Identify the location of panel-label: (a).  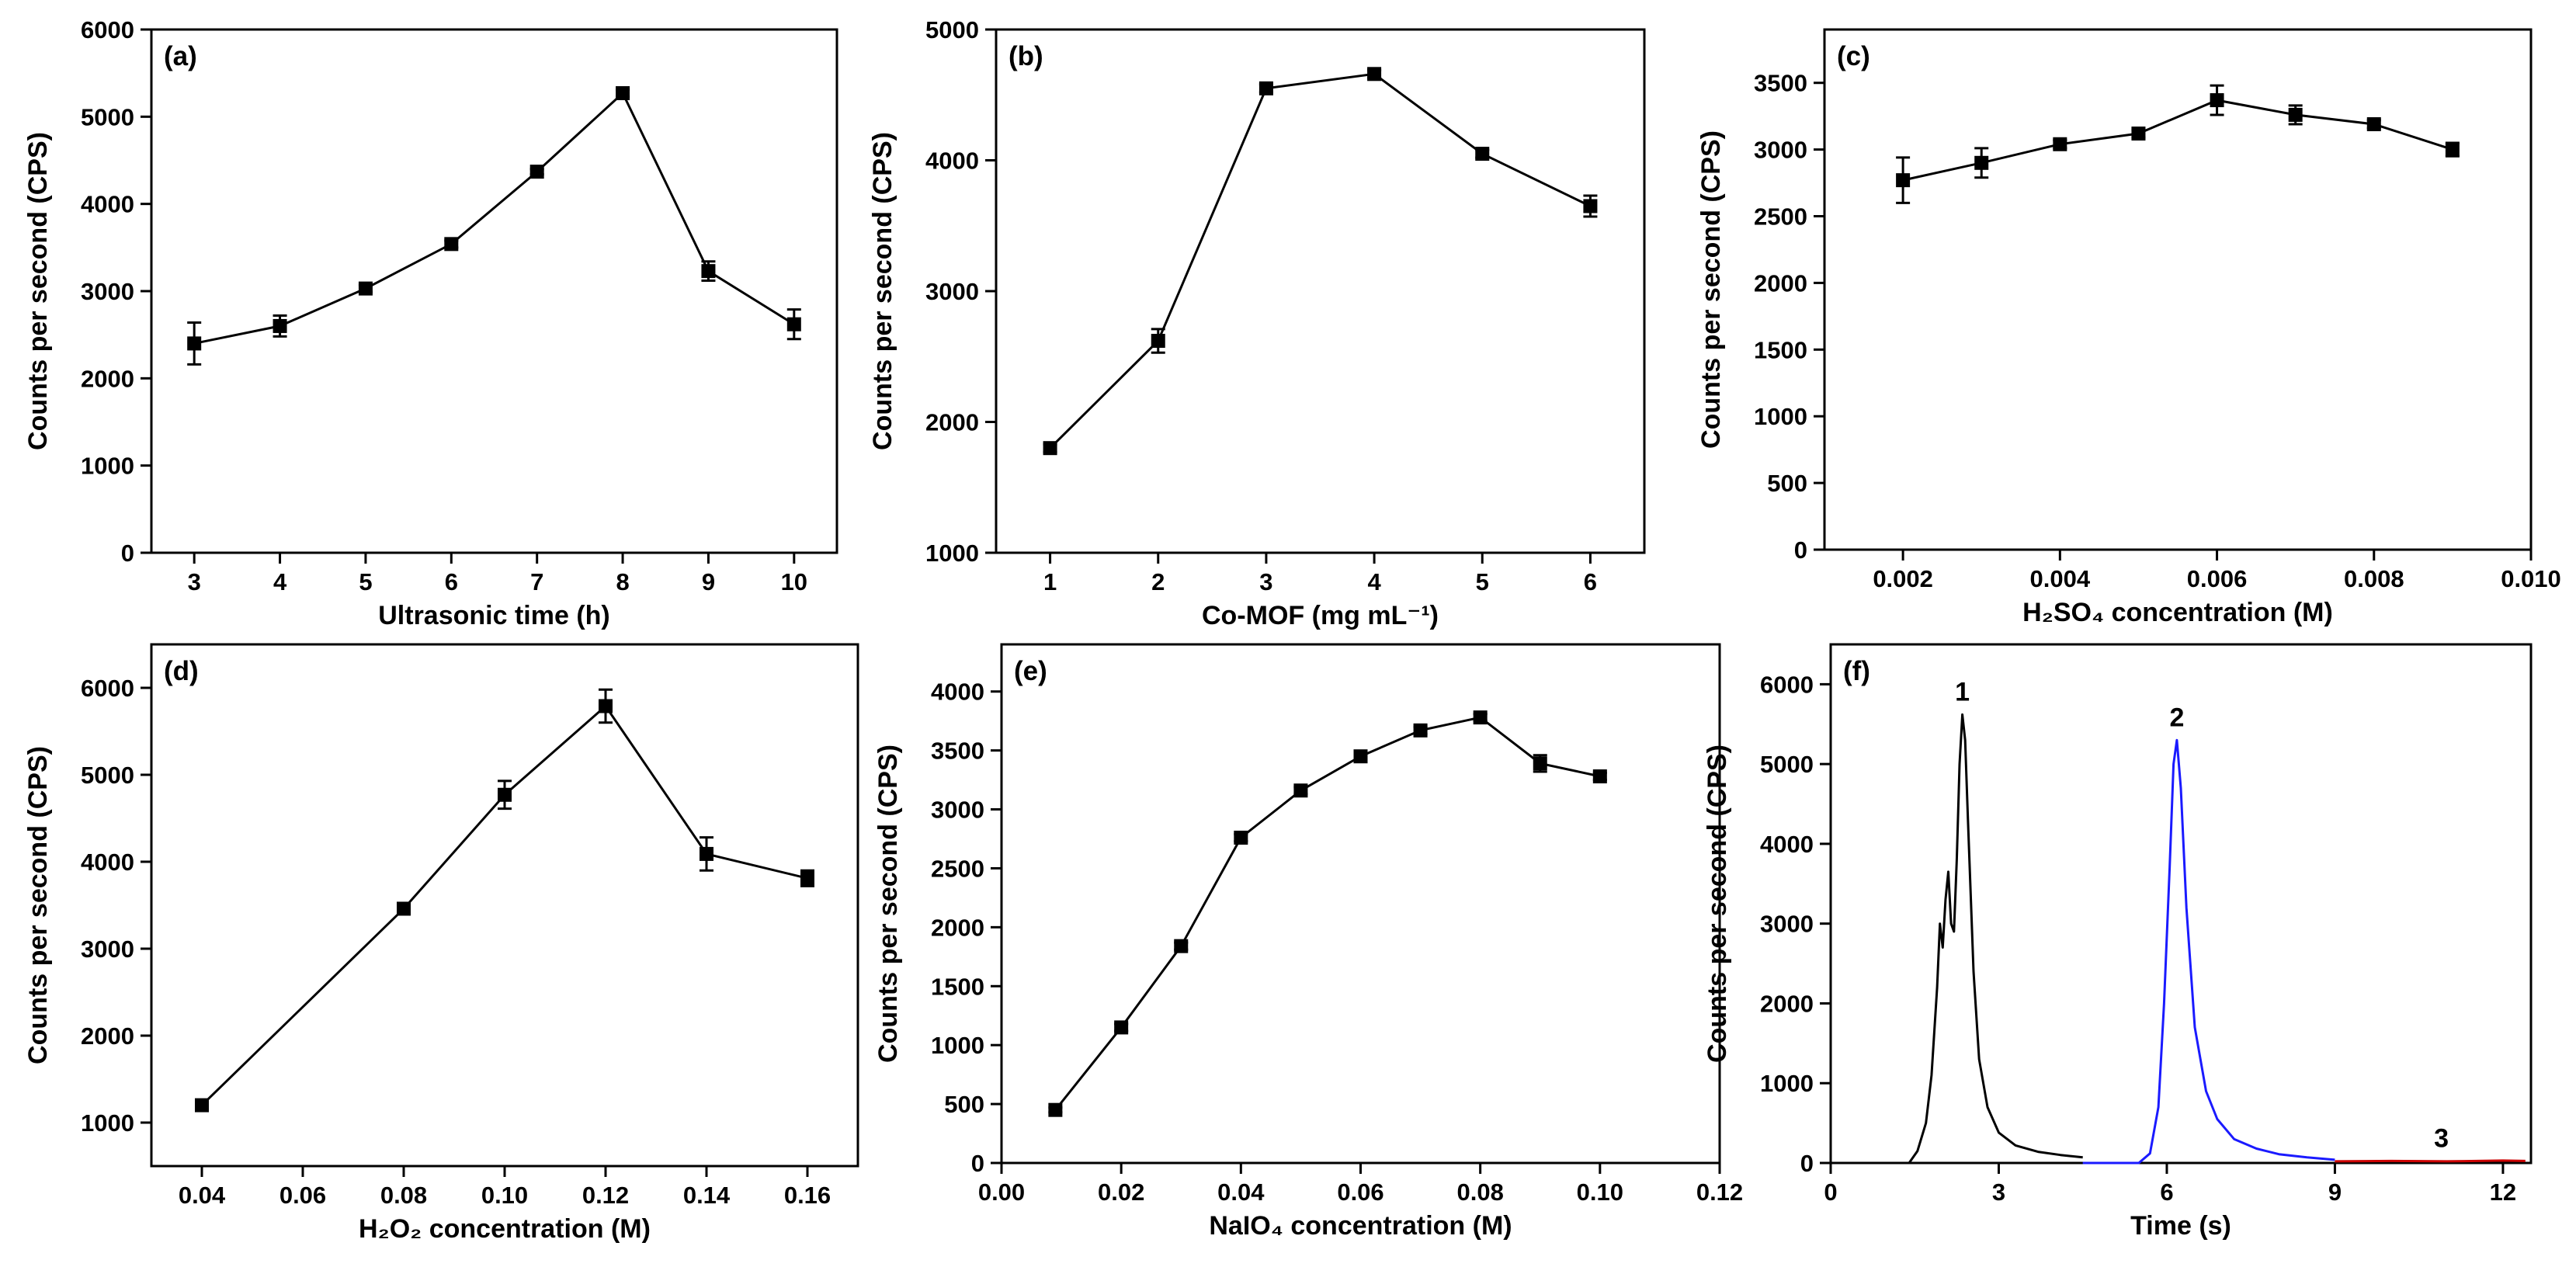
(180, 56).